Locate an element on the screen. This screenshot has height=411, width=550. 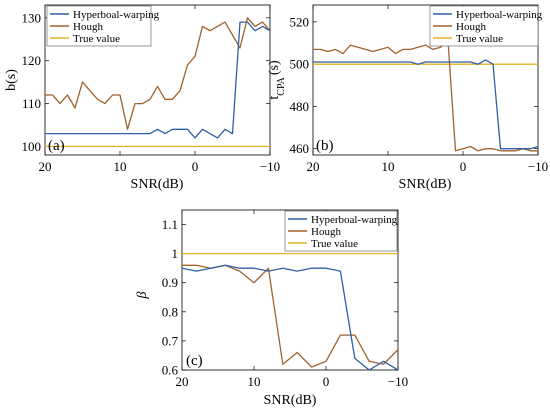
series-hough-b is located at coordinates (425, 96).